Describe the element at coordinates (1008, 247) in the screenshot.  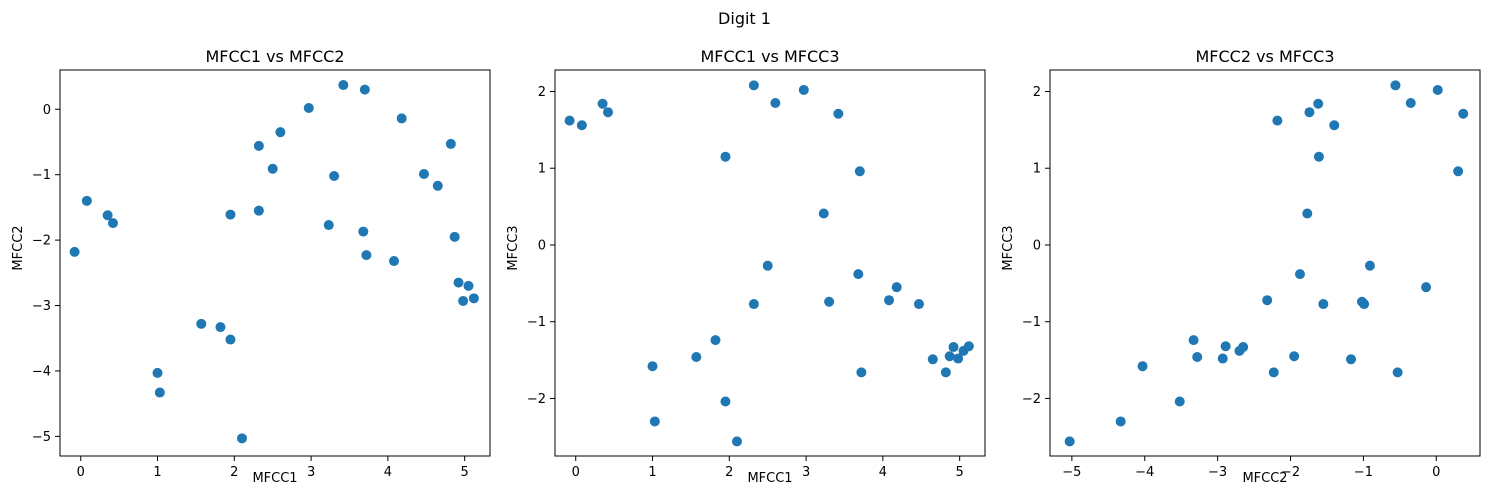
I see `y-axis-label: MFCC3` at that location.